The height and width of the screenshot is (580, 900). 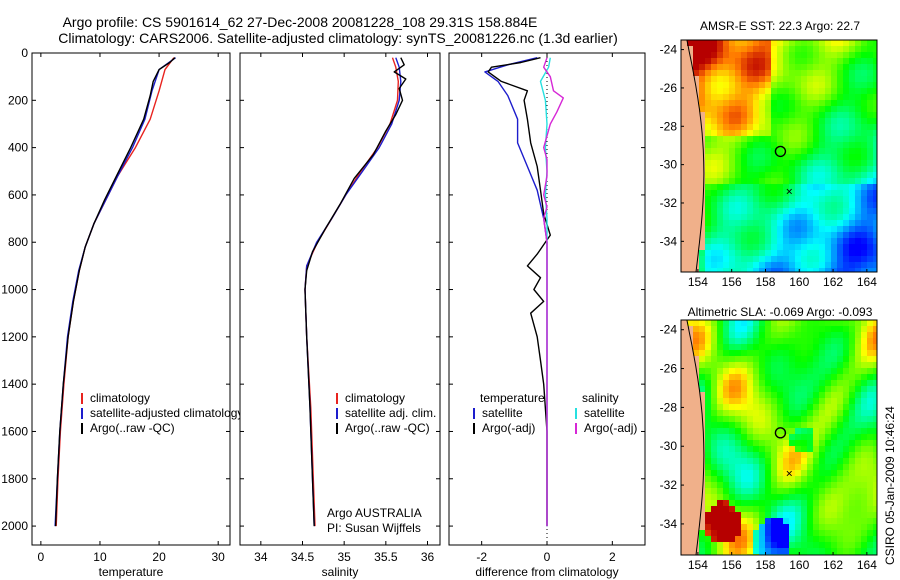 What do you see at coordinates (695, 156) in the screenshot?
I see `coastline` at bounding box center [695, 156].